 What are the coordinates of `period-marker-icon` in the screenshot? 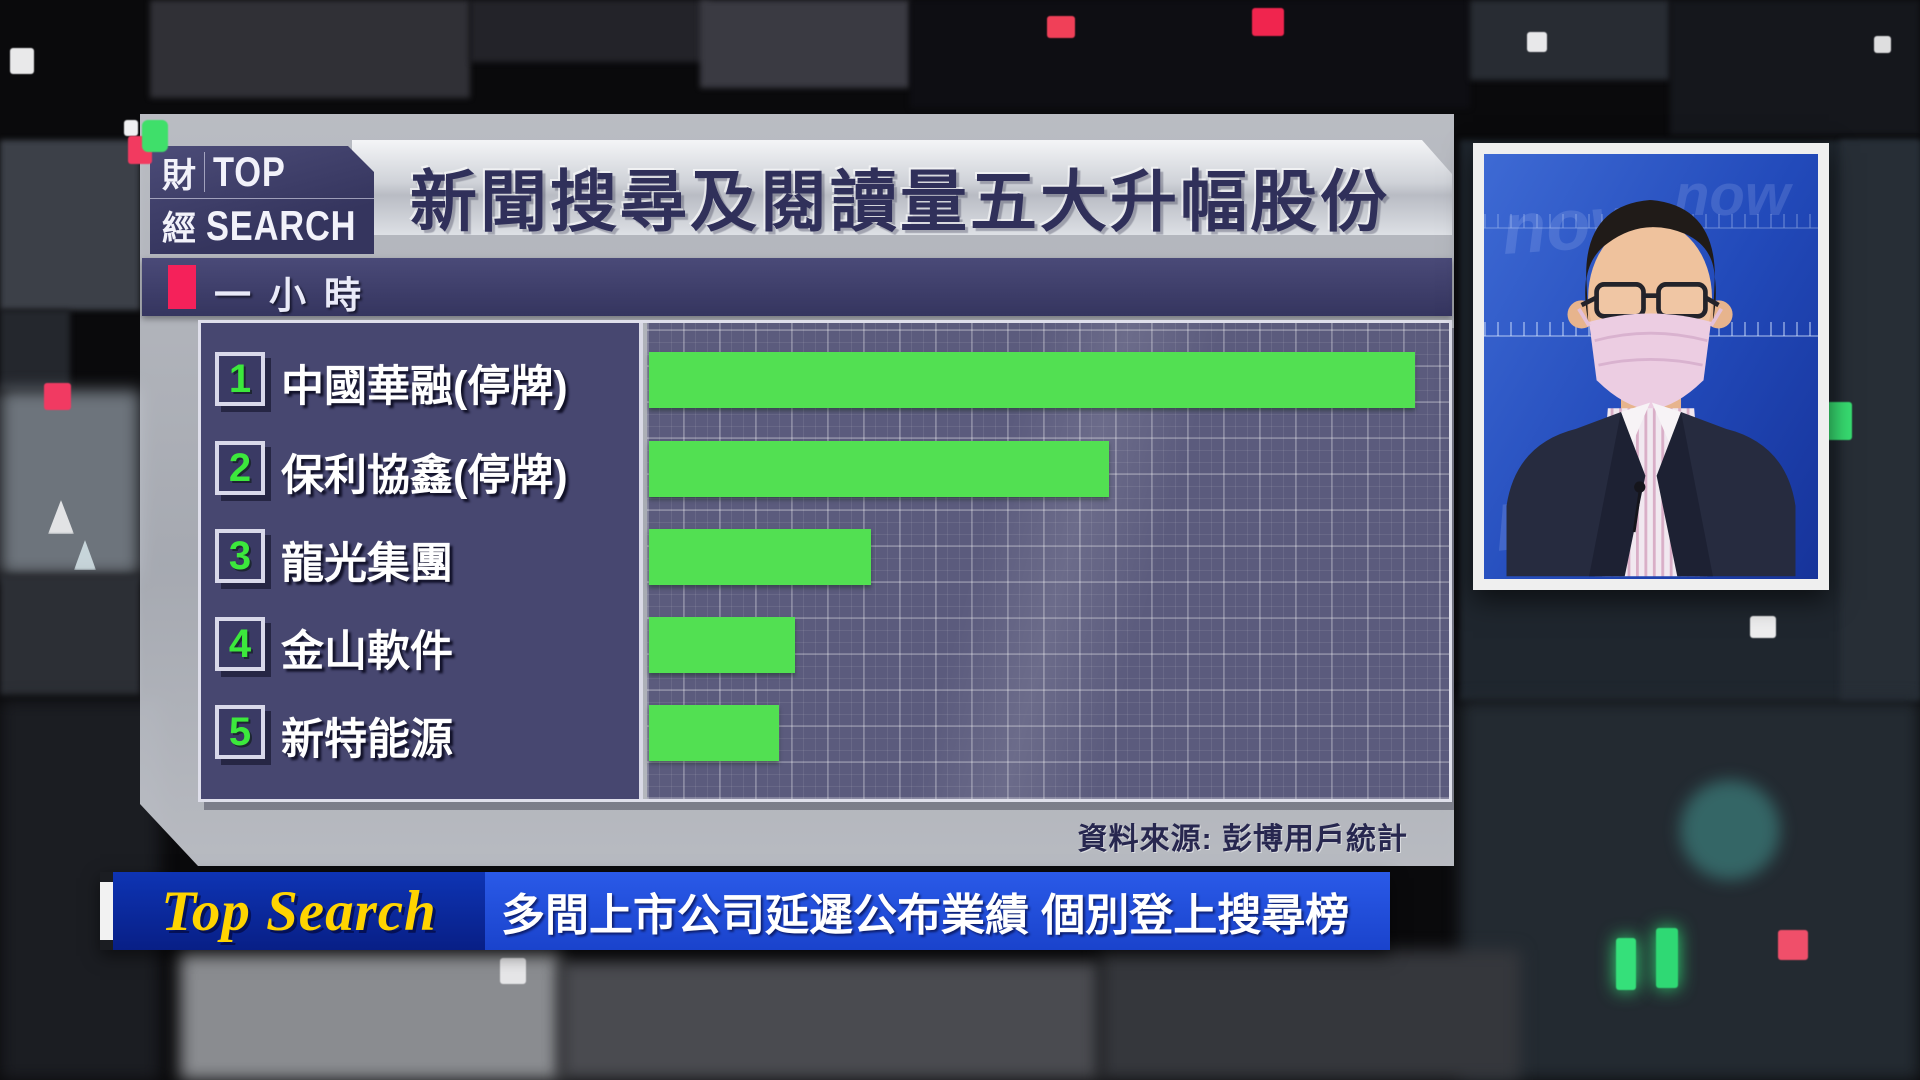 It's located at (182, 287).